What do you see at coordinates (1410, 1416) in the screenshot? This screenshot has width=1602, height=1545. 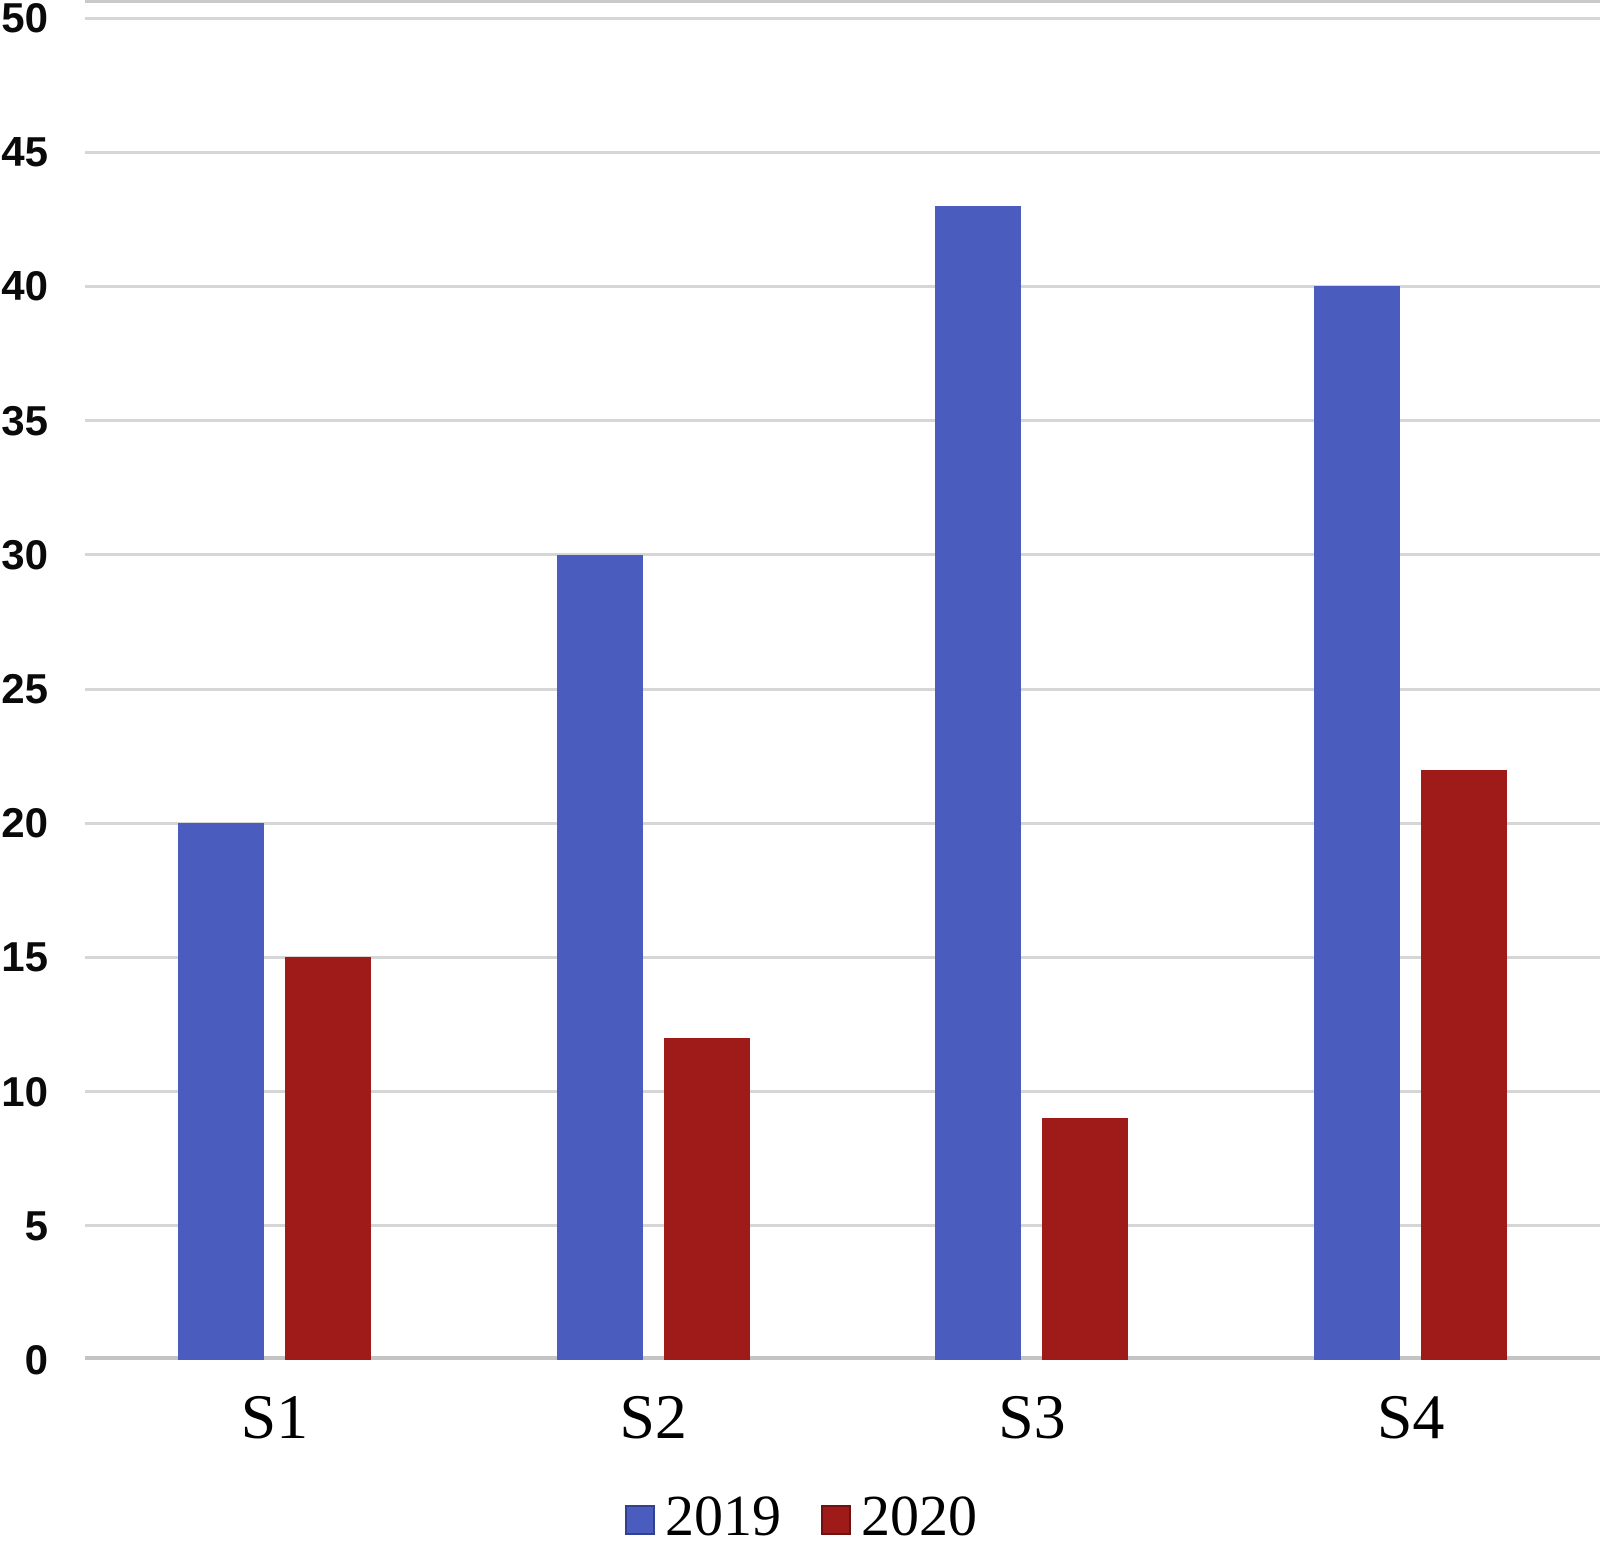 I see `x-label-S4: S4` at bounding box center [1410, 1416].